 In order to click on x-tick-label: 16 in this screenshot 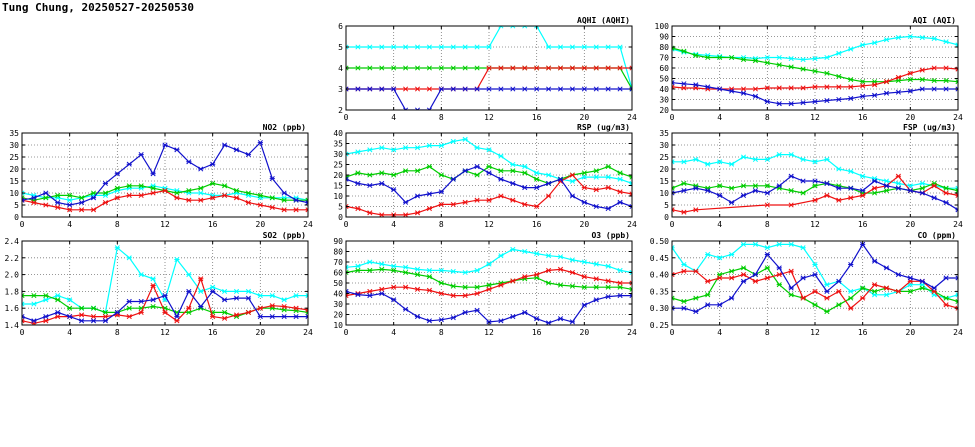, I will do `click(213, 224)`.